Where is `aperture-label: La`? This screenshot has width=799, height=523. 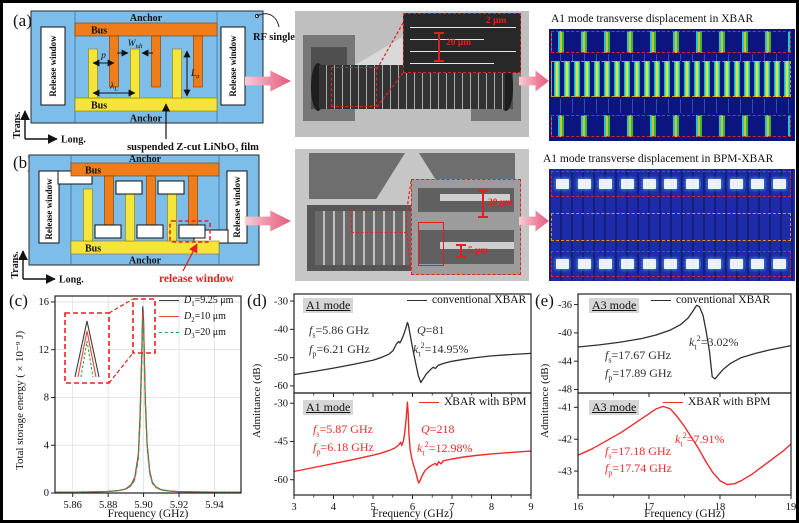 aperture-label: La is located at coordinates (195, 74).